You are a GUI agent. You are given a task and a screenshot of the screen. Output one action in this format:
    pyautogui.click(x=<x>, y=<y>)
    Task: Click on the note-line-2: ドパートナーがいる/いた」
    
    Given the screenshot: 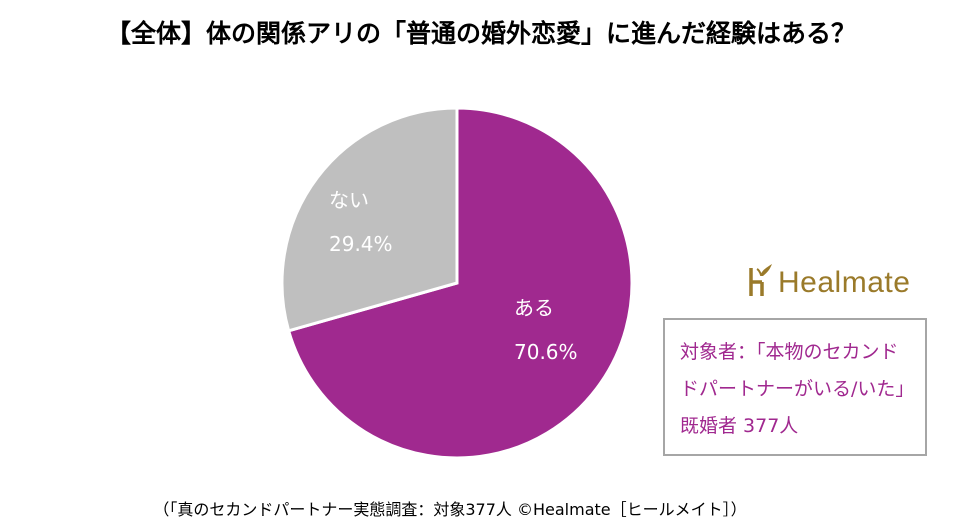 What is the action you would take?
    pyautogui.click(x=797, y=389)
    